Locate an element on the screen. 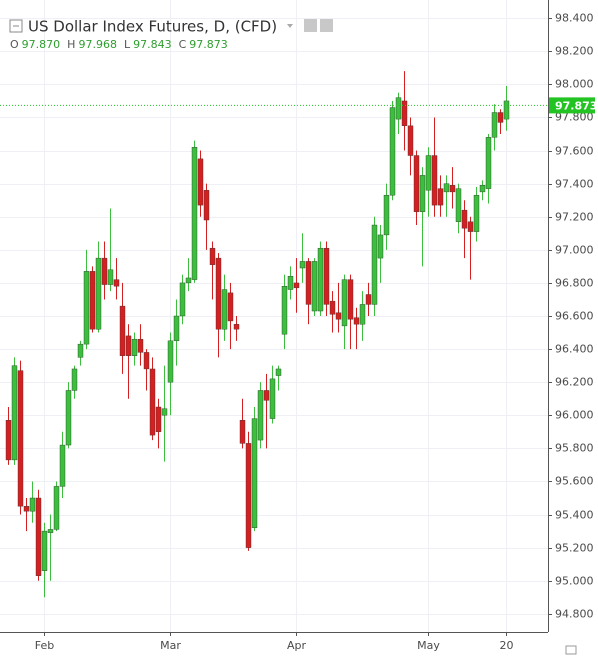 Image resolution: width=598 pixels, height=660 pixels. chart-title: US Dollar Index Futures, D, (CFD) is located at coordinates (152, 27).